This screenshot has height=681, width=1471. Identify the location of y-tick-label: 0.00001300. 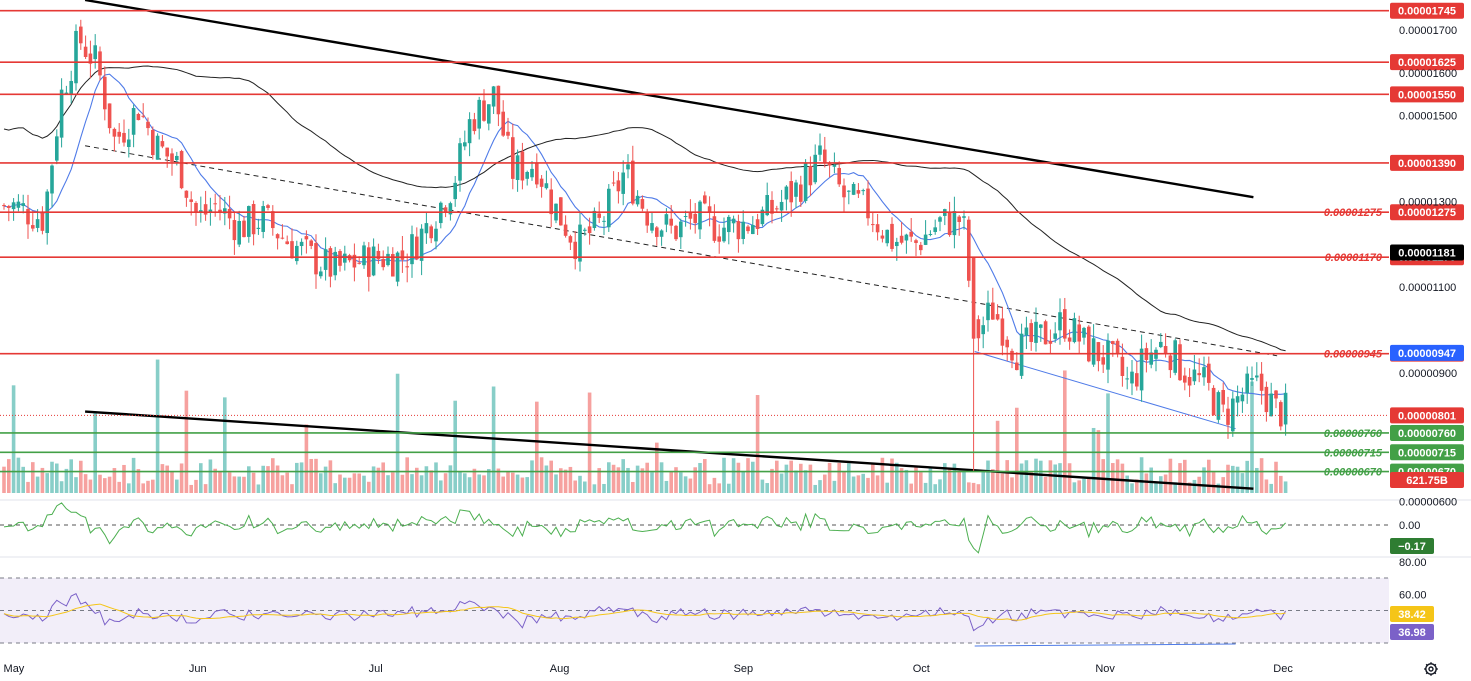
(1428, 202).